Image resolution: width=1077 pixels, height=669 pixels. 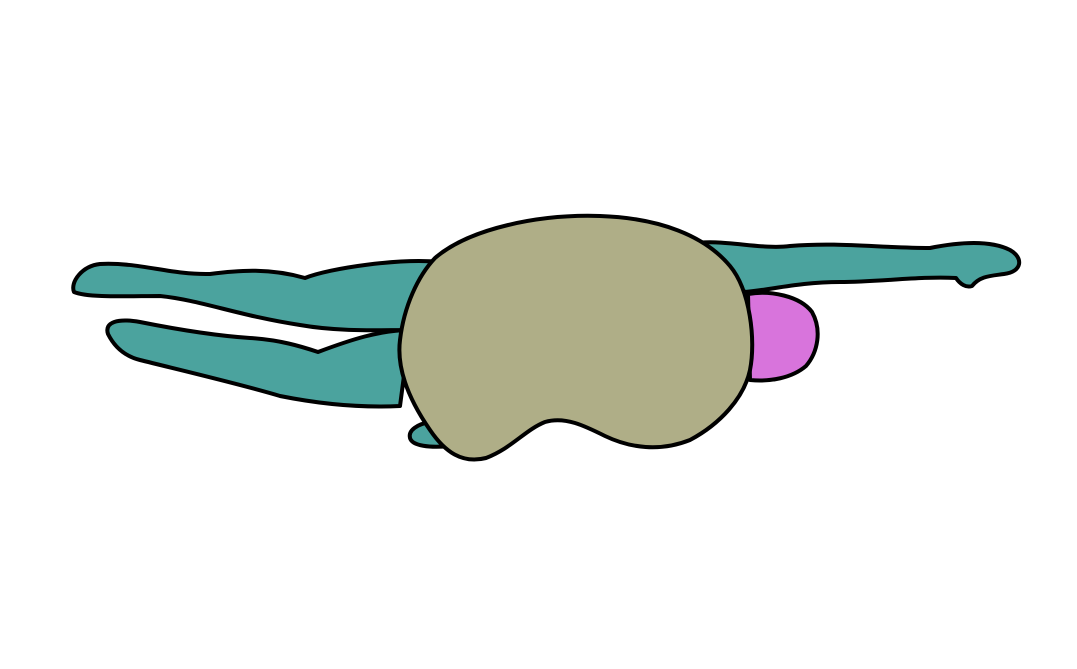 What do you see at coordinates (258, 363) in the screenshot?
I see `lower-leg` at bounding box center [258, 363].